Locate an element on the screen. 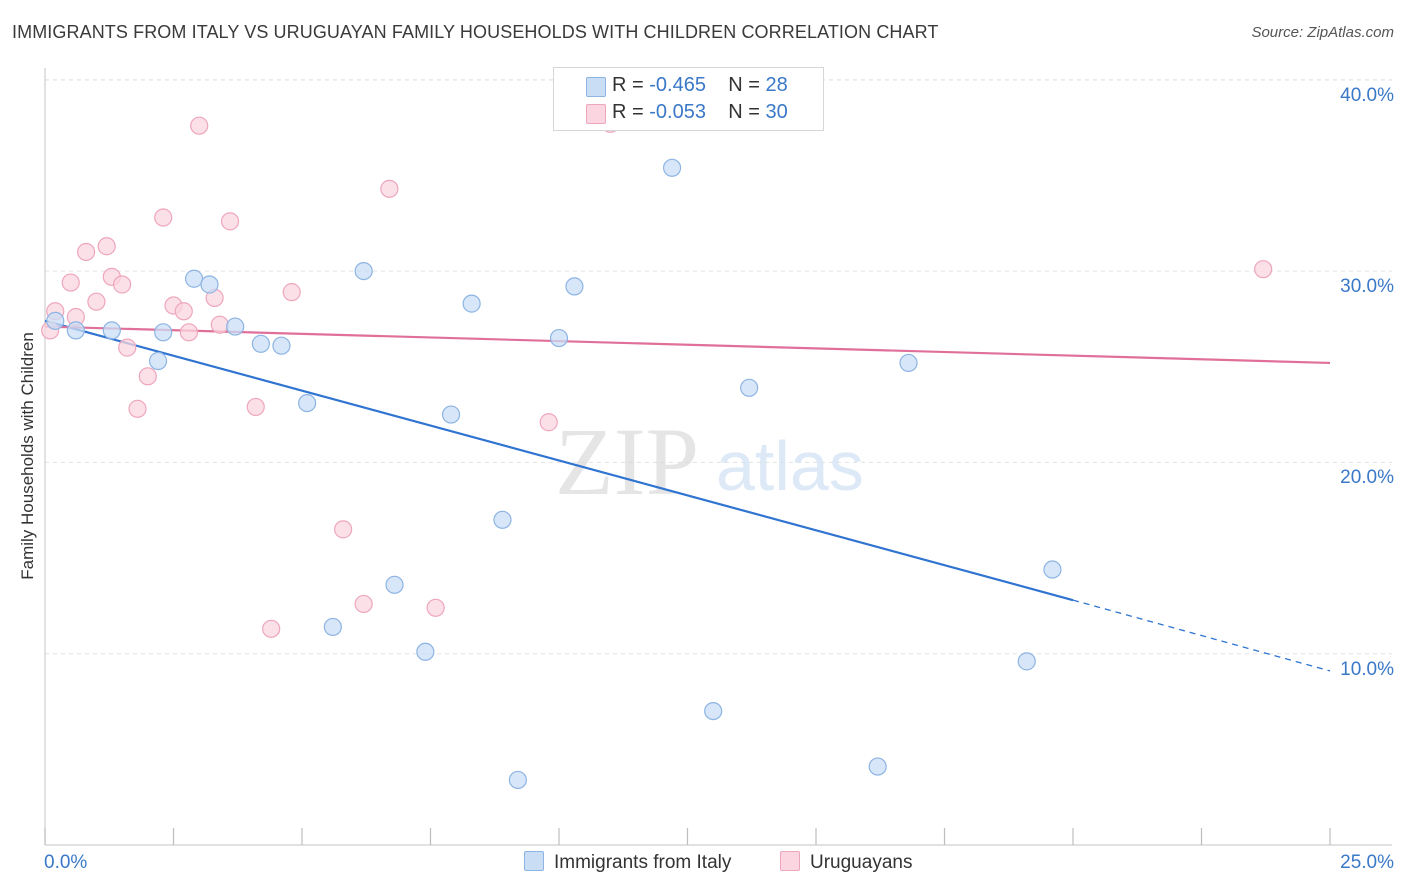 The image size is (1406, 892). y-tick-label: 40.0% is located at coordinates (1367, 95).